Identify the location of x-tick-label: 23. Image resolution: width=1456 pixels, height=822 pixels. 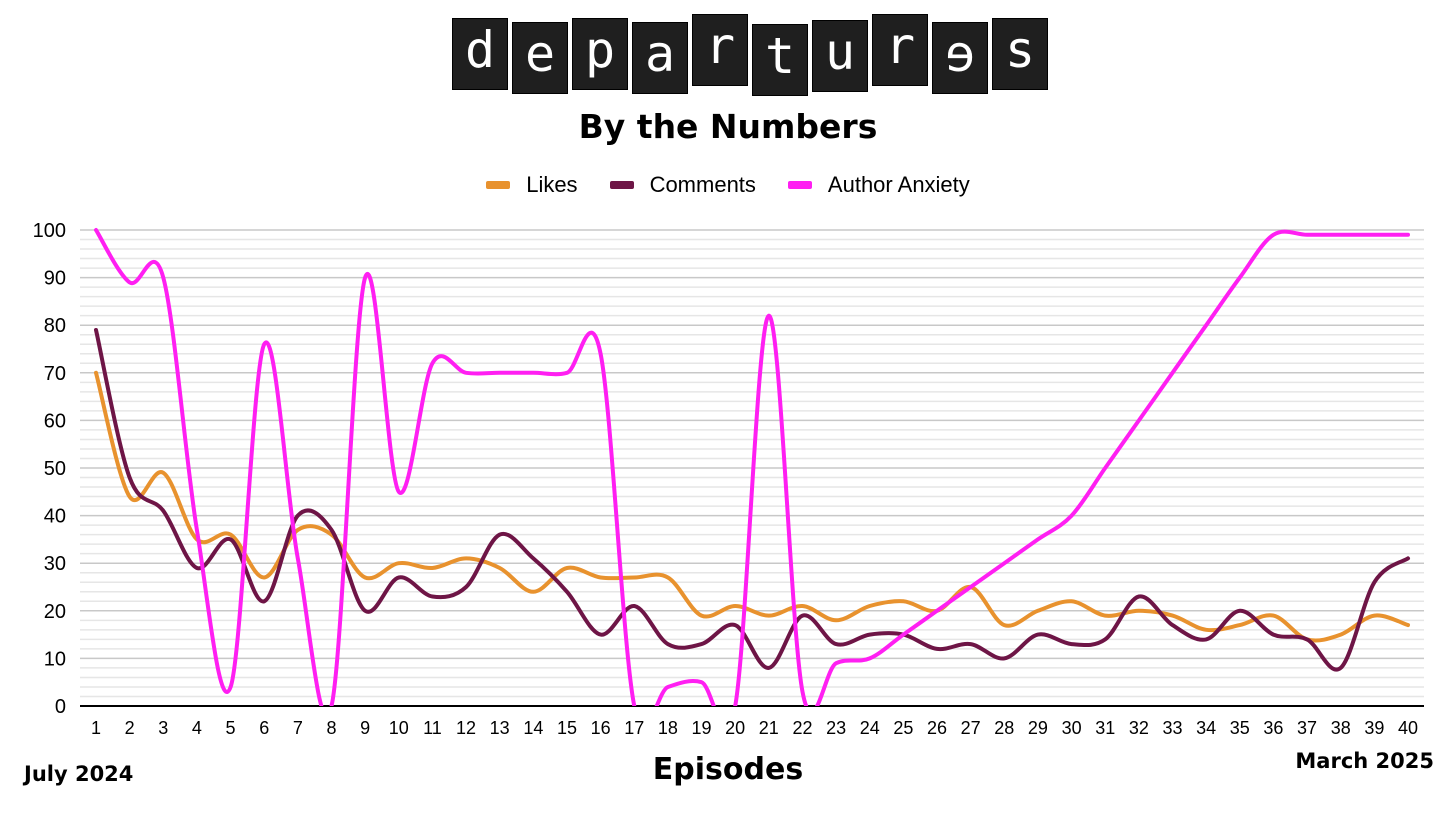
(836, 728).